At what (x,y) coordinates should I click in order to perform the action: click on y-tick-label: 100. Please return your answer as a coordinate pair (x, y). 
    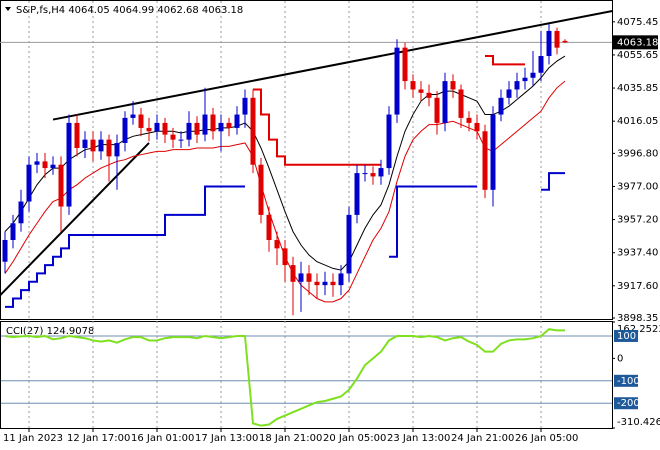
    Looking at the image, I should click on (626, 336).